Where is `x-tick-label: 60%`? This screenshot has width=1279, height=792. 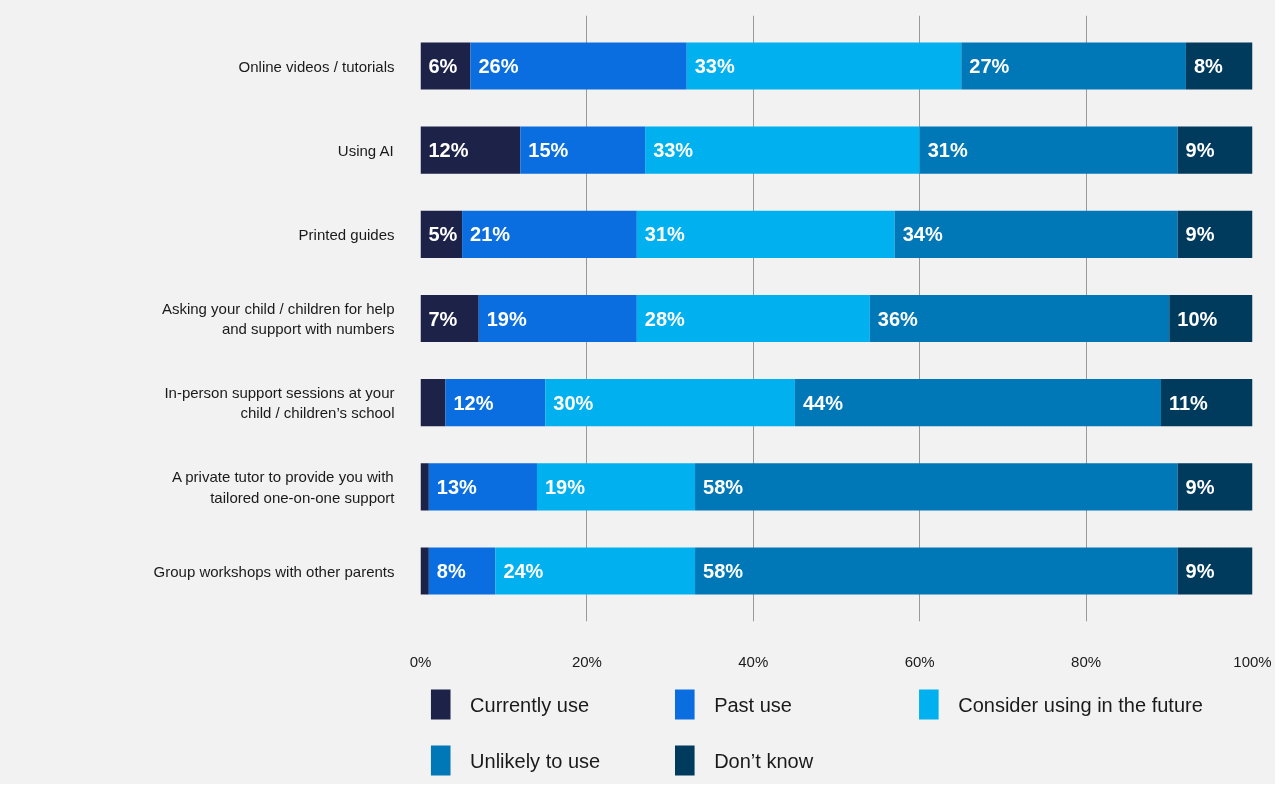
x-tick-label: 60% is located at coordinates (919, 661).